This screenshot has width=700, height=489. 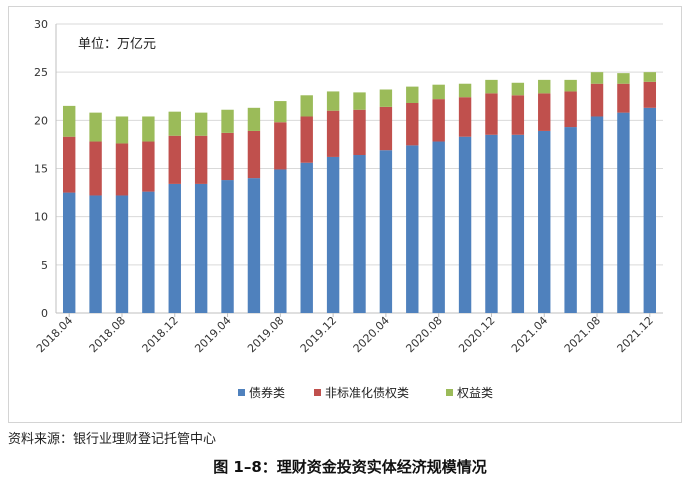 What do you see at coordinates (41, 120) in the screenshot?
I see `y-tick-label: 20` at bounding box center [41, 120].